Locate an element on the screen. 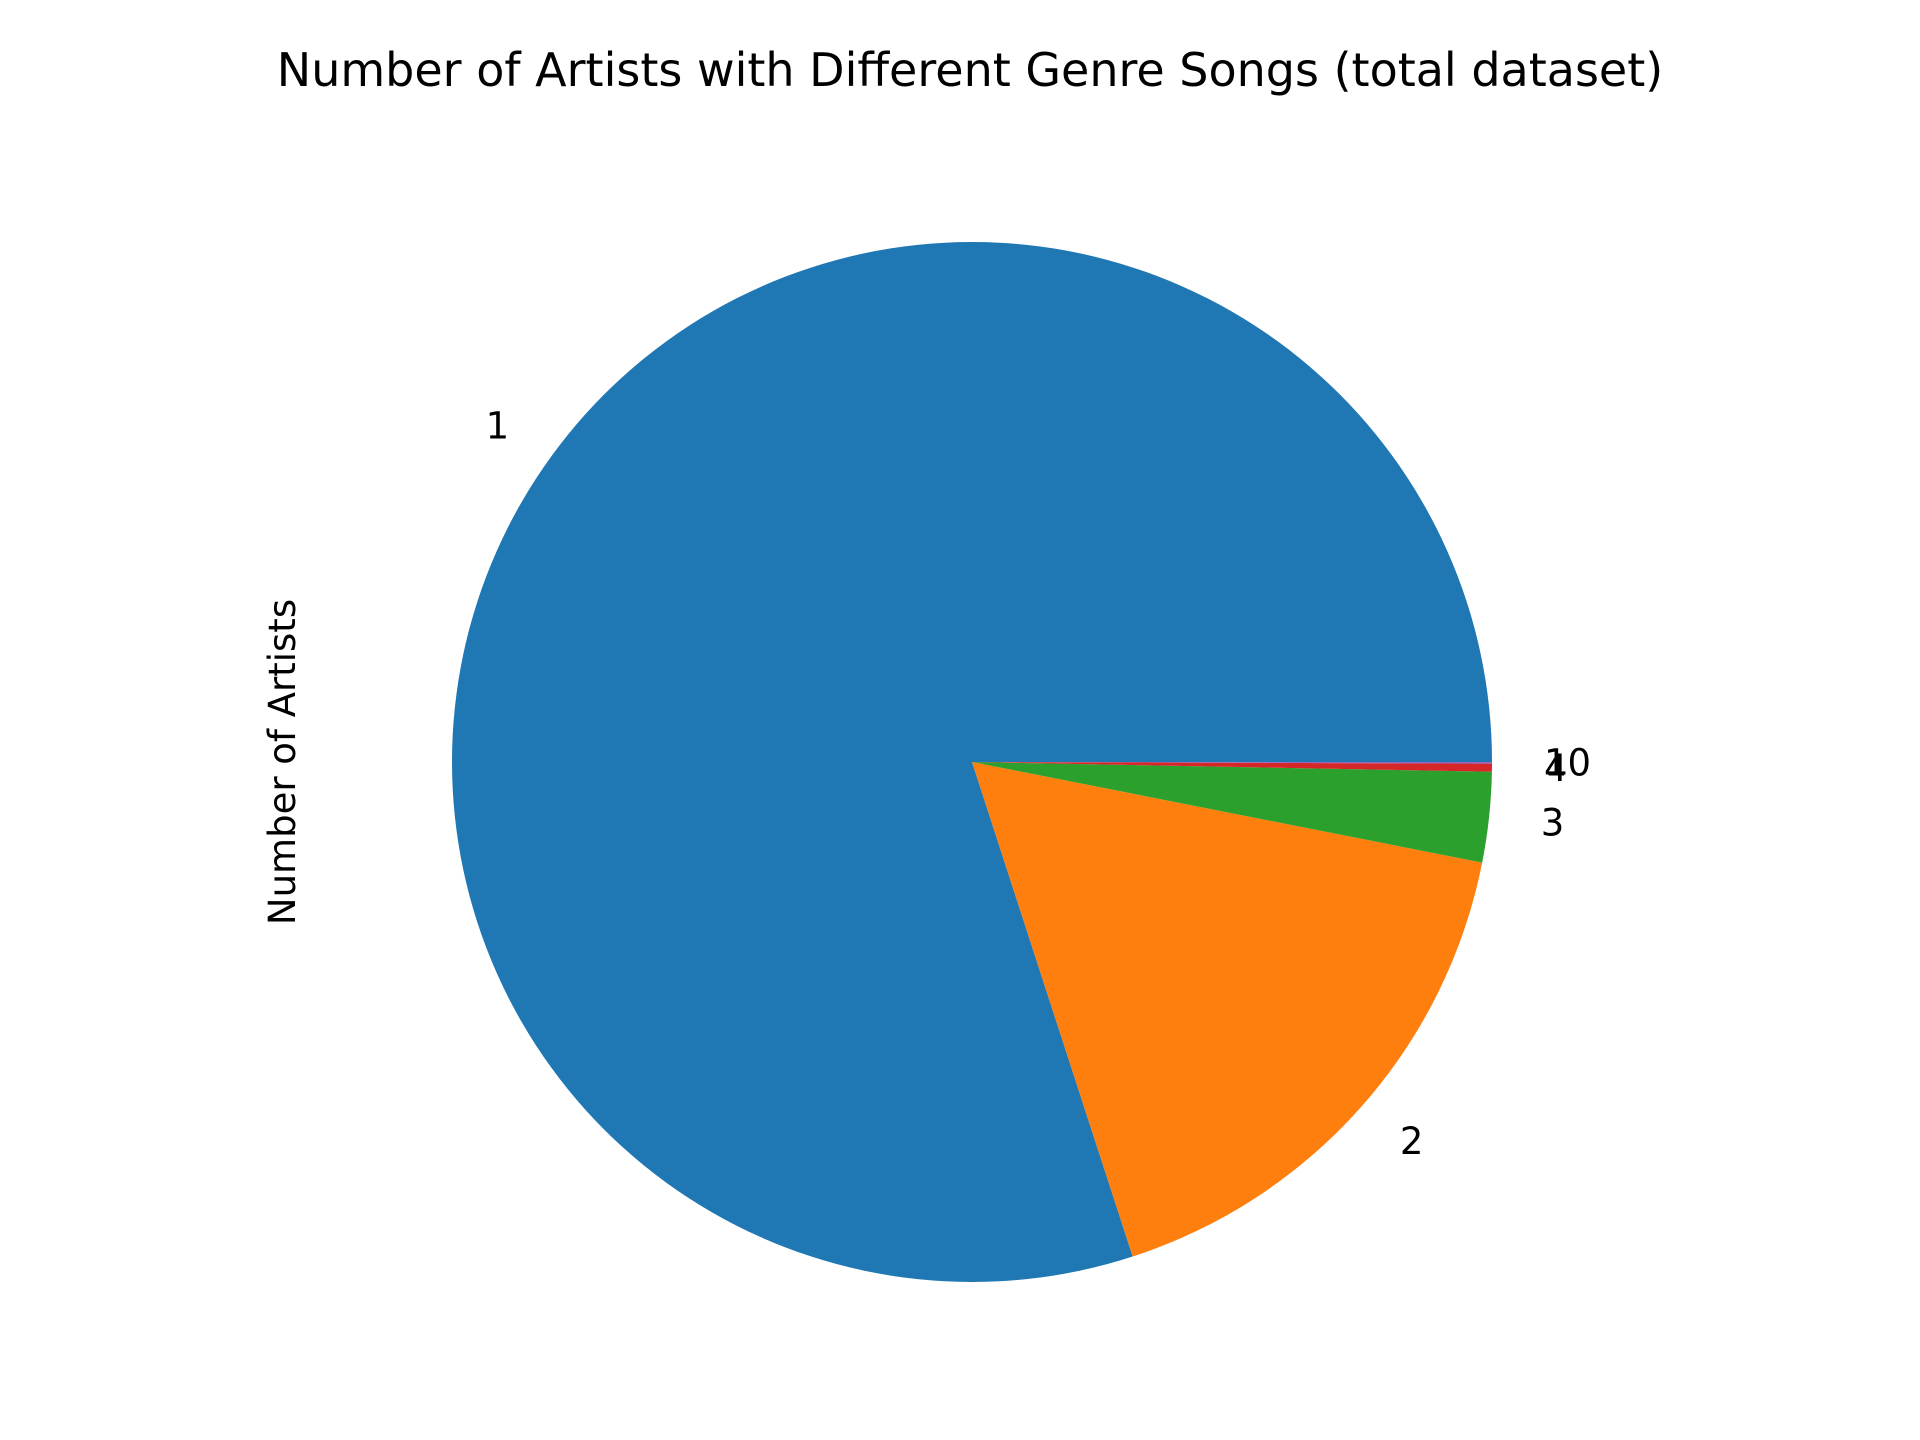 The height and width of the screenshot is (1440, 1920). slice-label-4: 4 is located at coordinates (1556, 768).